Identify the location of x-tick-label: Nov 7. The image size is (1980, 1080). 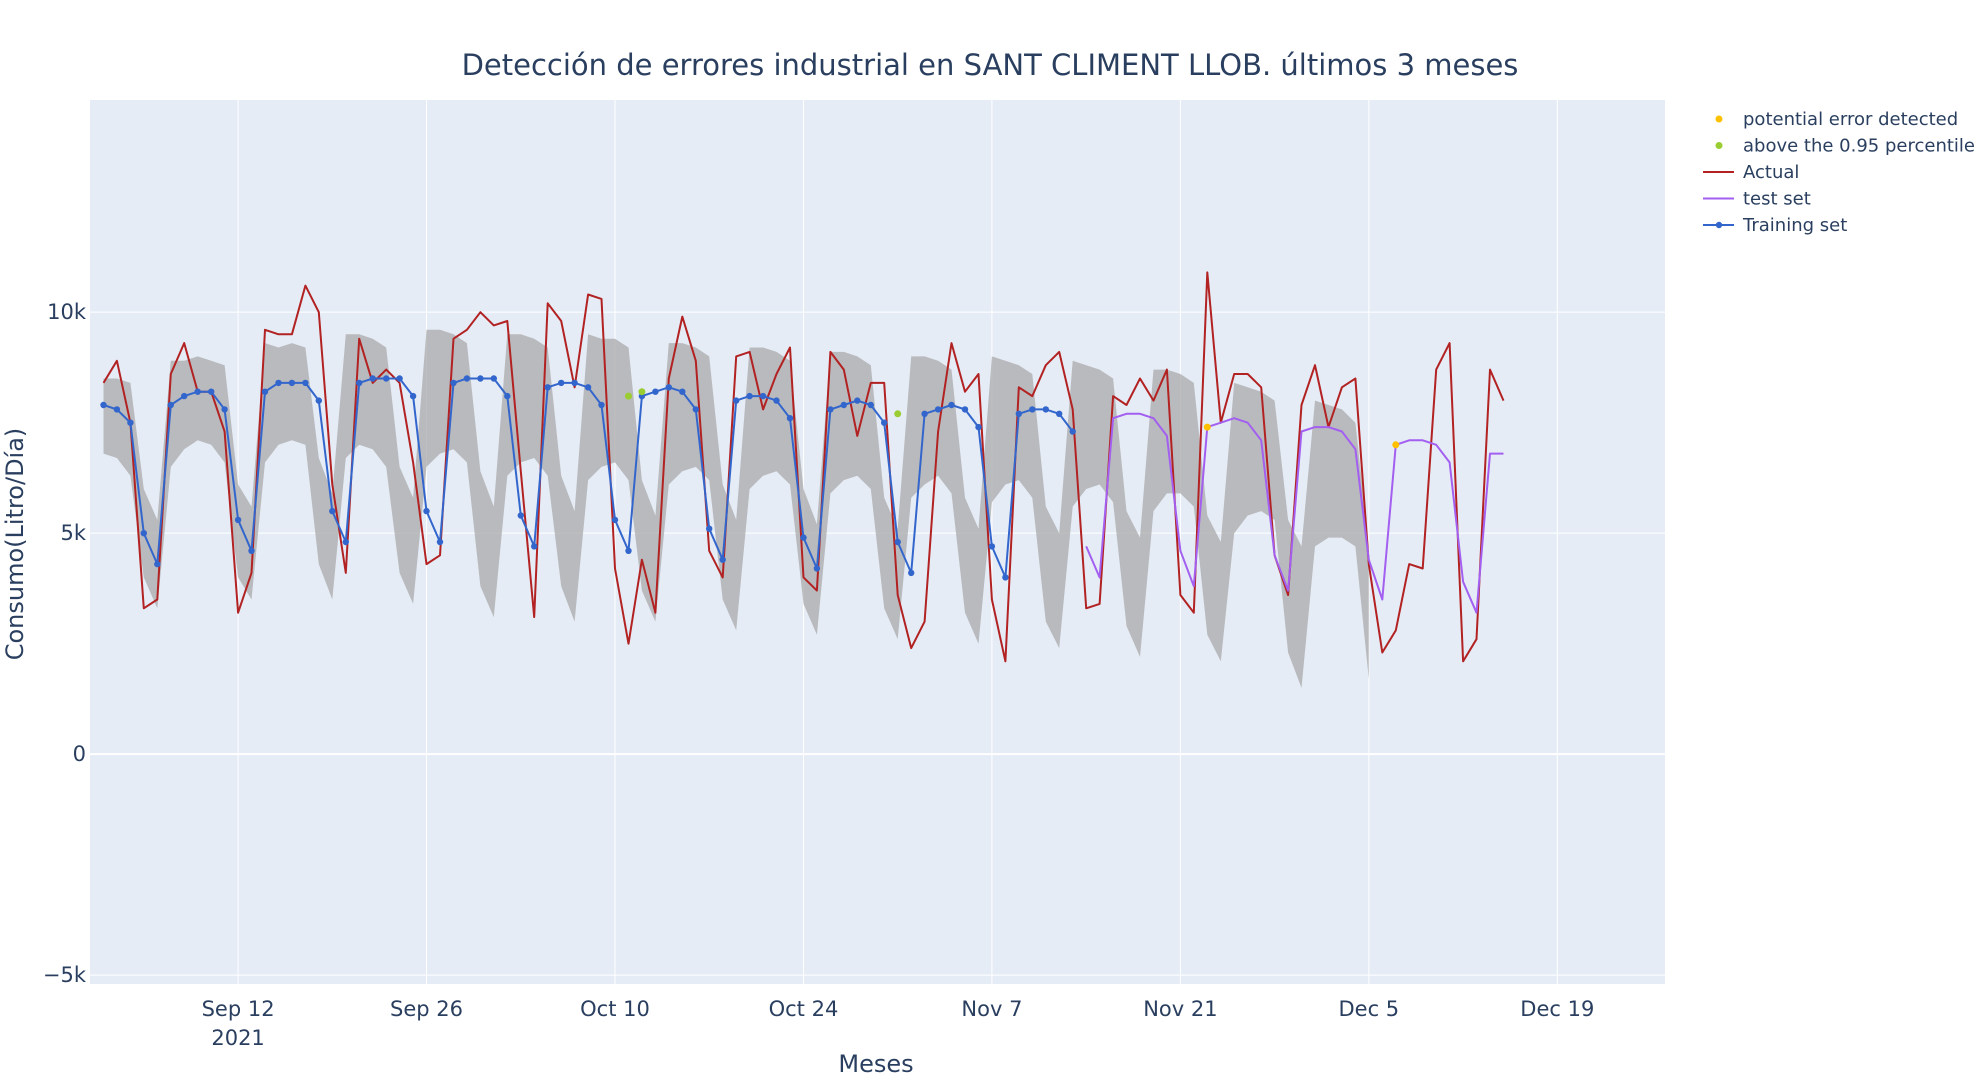
(991, 1009).